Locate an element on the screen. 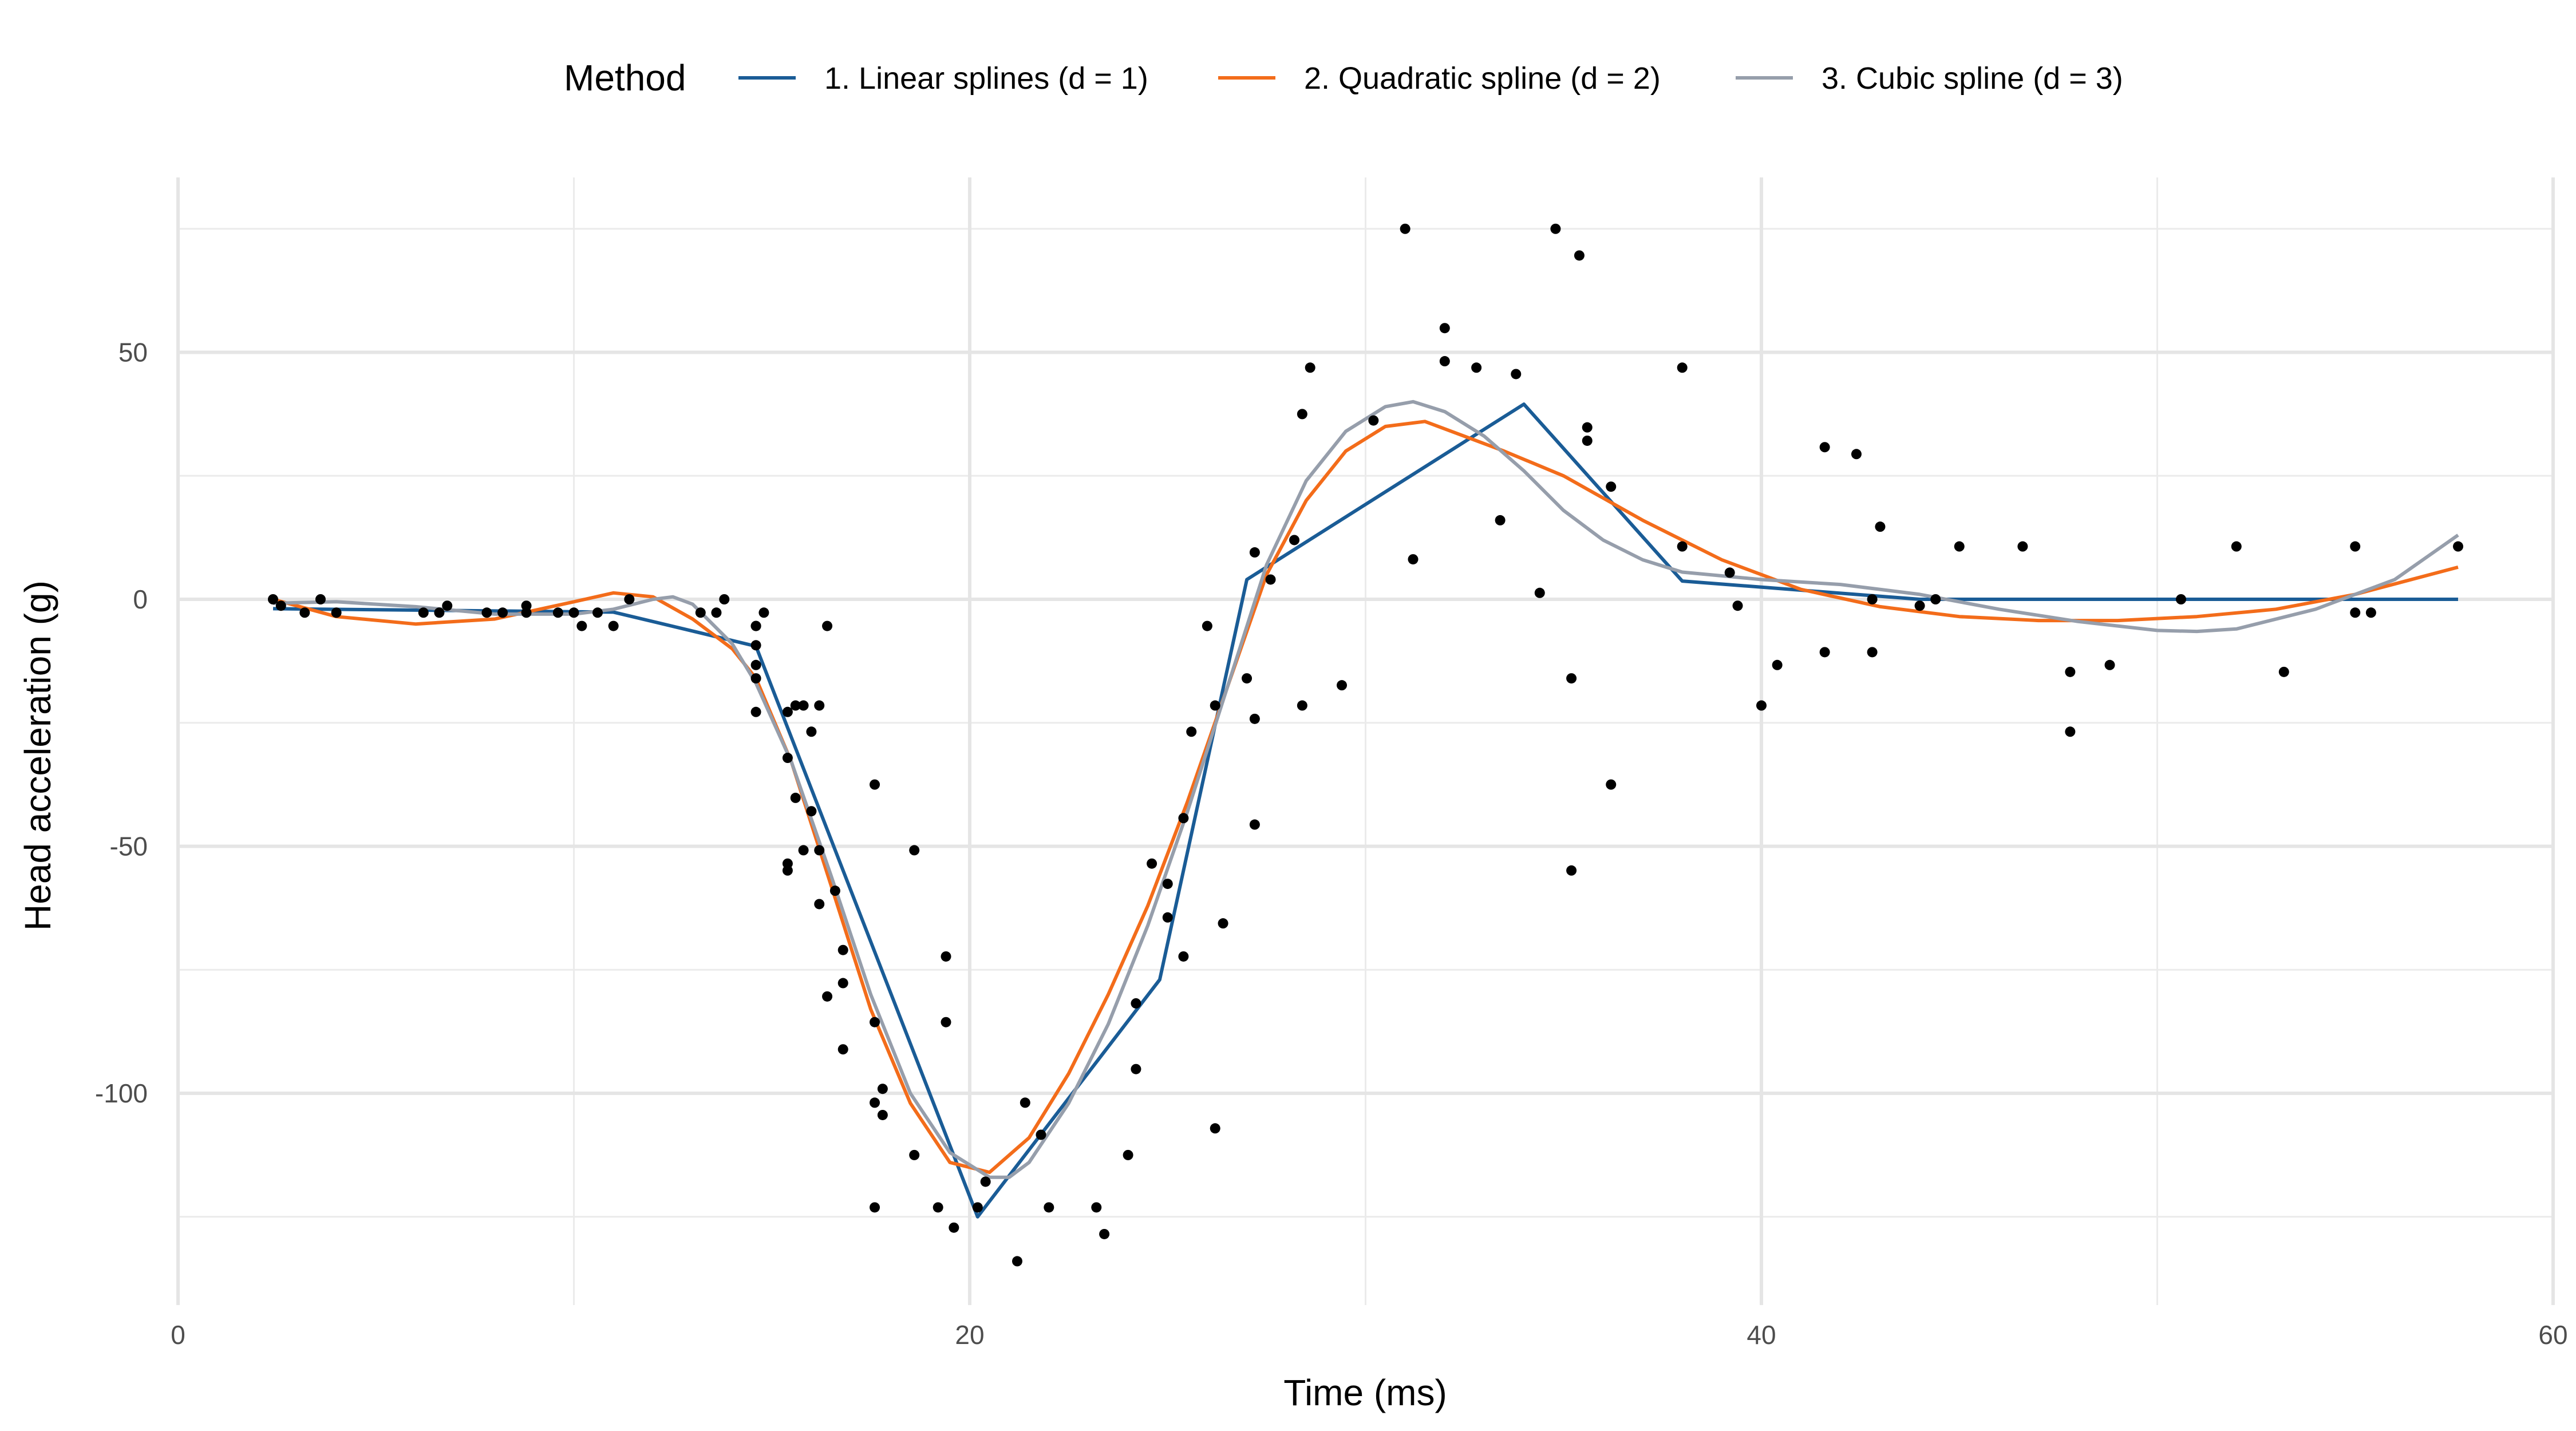 This screenshot has height=1431, width=2576. y-tick-label: 50 is located at coordinates (133, 352).